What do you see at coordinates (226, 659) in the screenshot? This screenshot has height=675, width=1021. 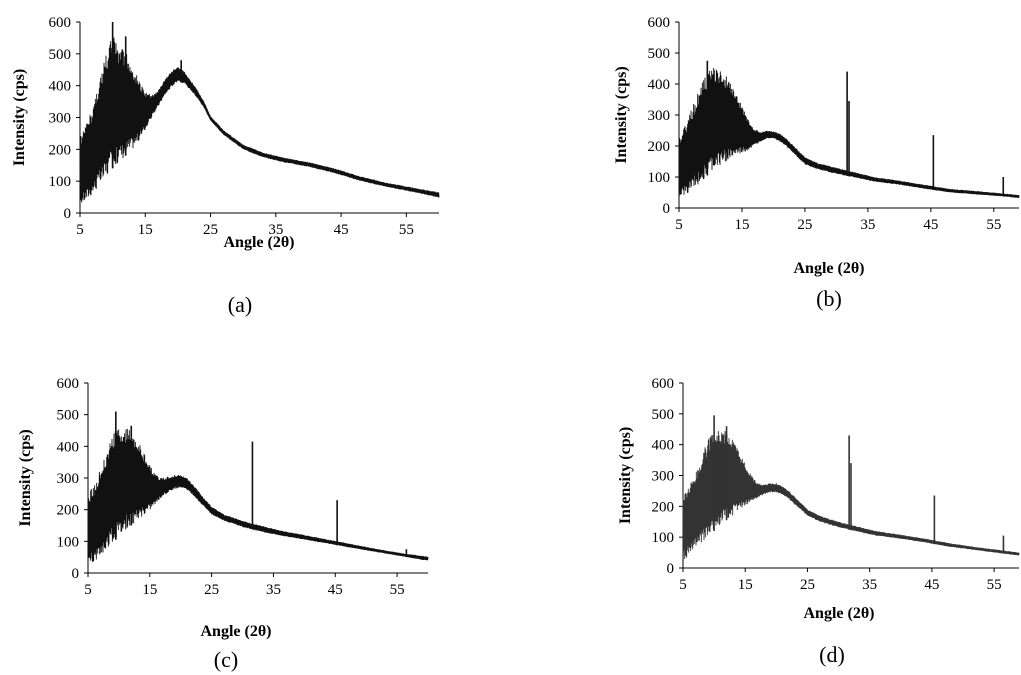 I see `panel-caption: (c)` at bounding box center [226, 659].